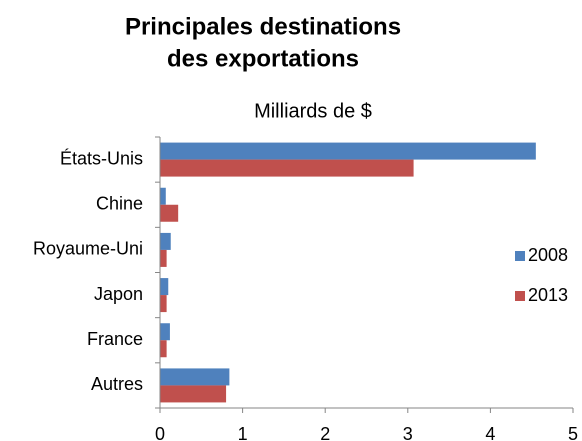  Describe the element at coordinates (325, 432) in the screenshot. I see `x-tick-label: 2` at that location.